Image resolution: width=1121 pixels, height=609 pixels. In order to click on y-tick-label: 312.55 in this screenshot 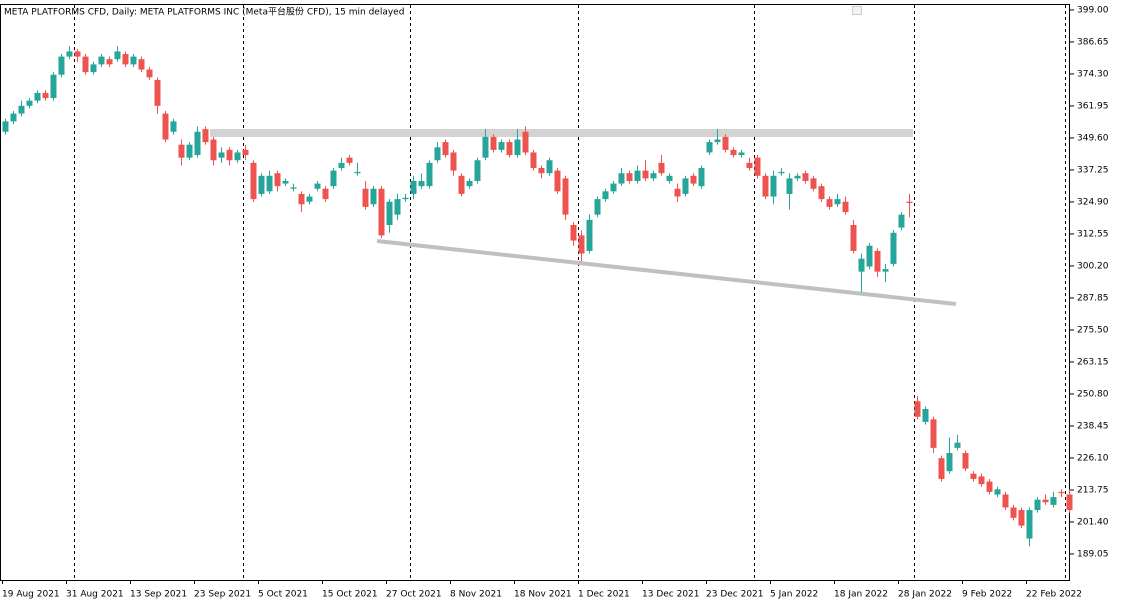, I will do `click(1093, 234)`.